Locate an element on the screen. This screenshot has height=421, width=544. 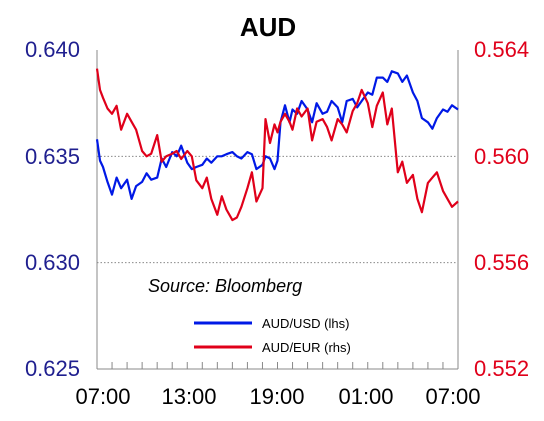
y-right-tick-label: 0.552 is located at coordinates (501, 368).